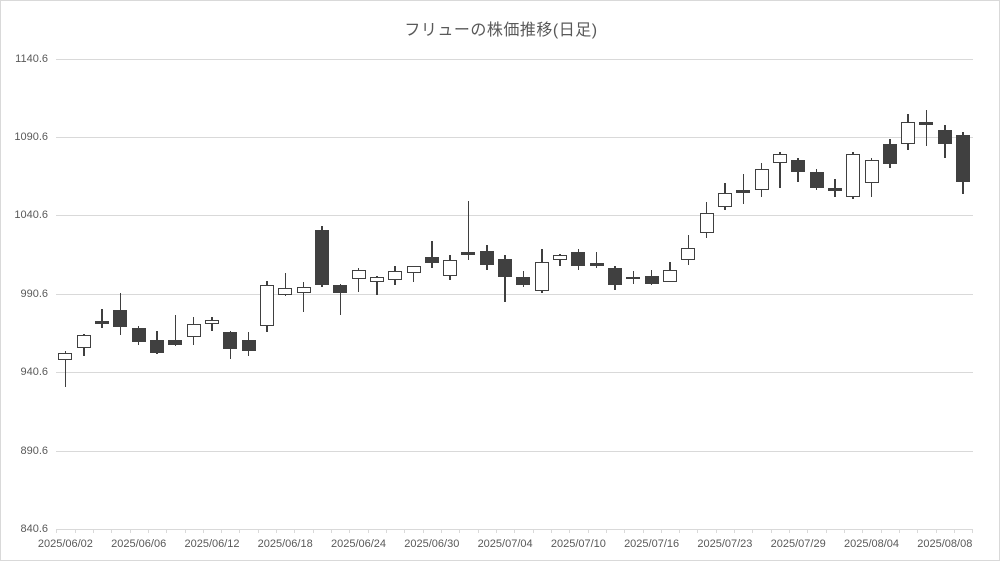 Image resolution: width=1000 pixels, height=561 pixels. Describe the element at coordinates (212, 543) in the screenshot. I see `x-axis-label: 2025/06/12` at that location.